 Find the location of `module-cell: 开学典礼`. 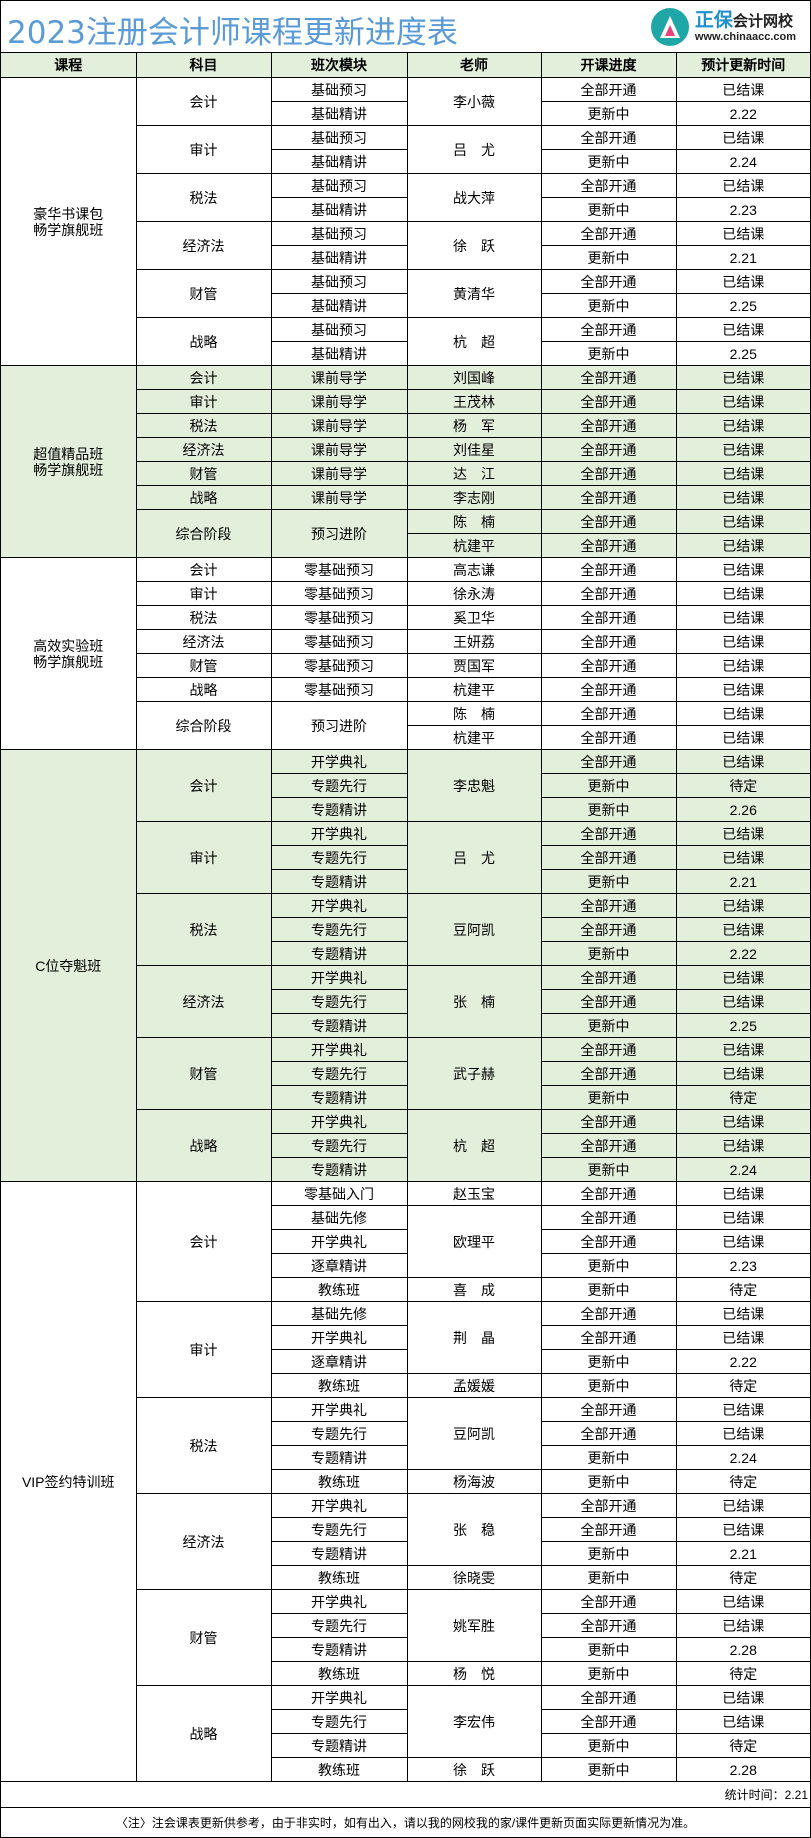

module-cell: 开学典礼 is located at coordinates (339, 905).